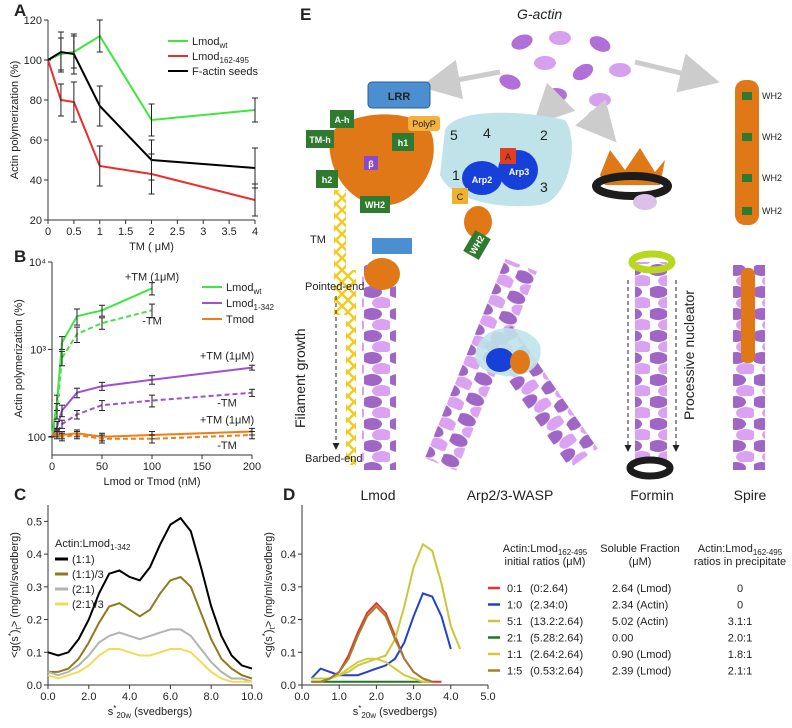 This screenshot has height=728, width=792. Describe the element at coordinates (73, 232) in the screenshot. I see `x-tick-label: 0.5` at that location.